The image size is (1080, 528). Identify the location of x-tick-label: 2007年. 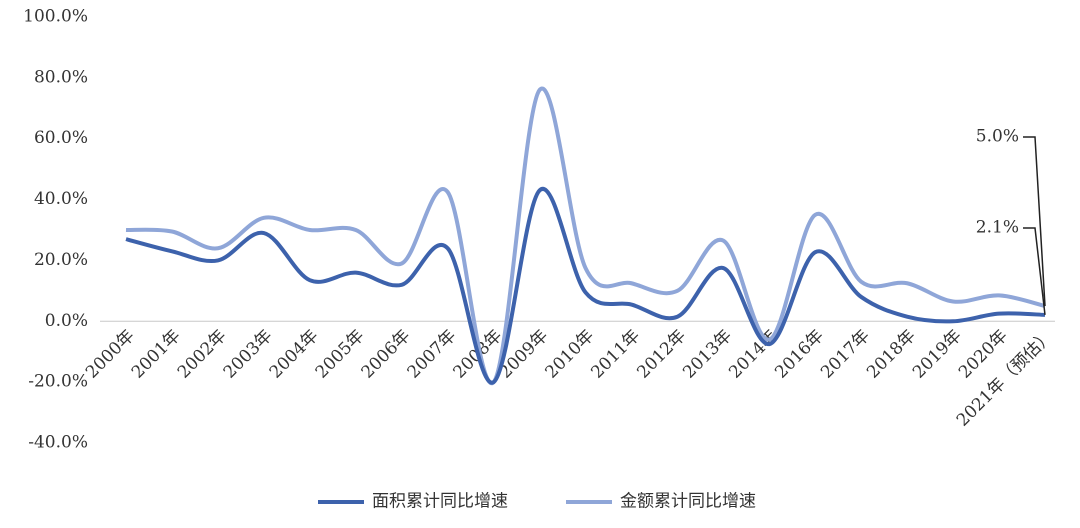
(432, 354).